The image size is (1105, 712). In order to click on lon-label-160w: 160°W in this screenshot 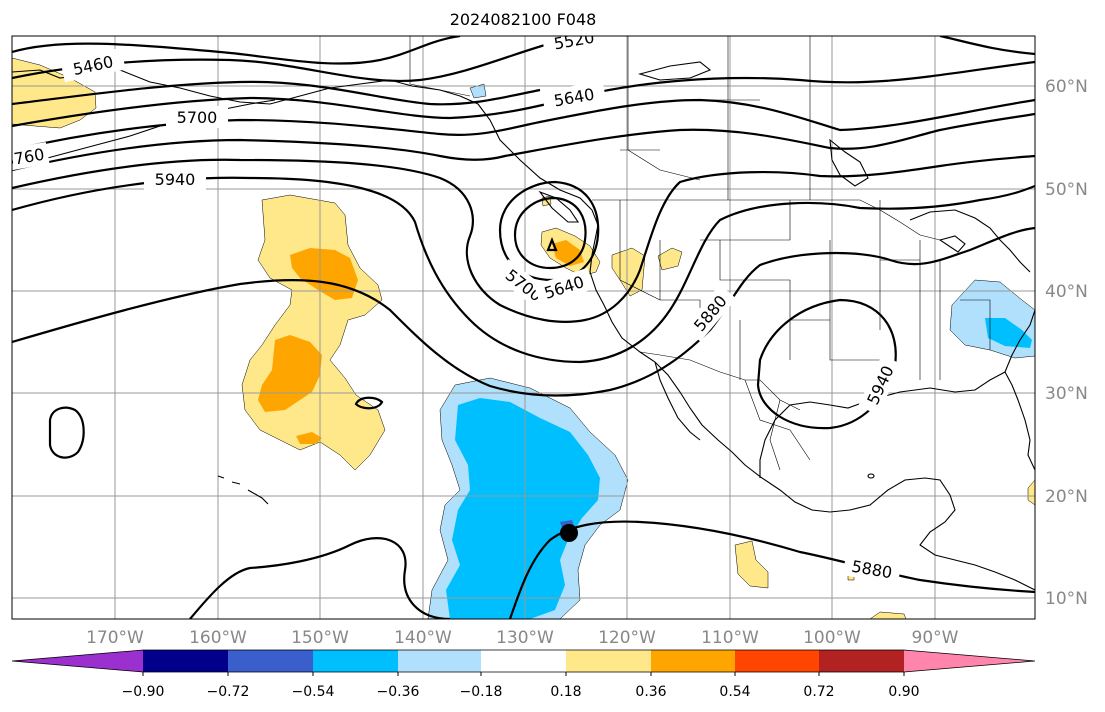, I will do `click(218, 638)`.